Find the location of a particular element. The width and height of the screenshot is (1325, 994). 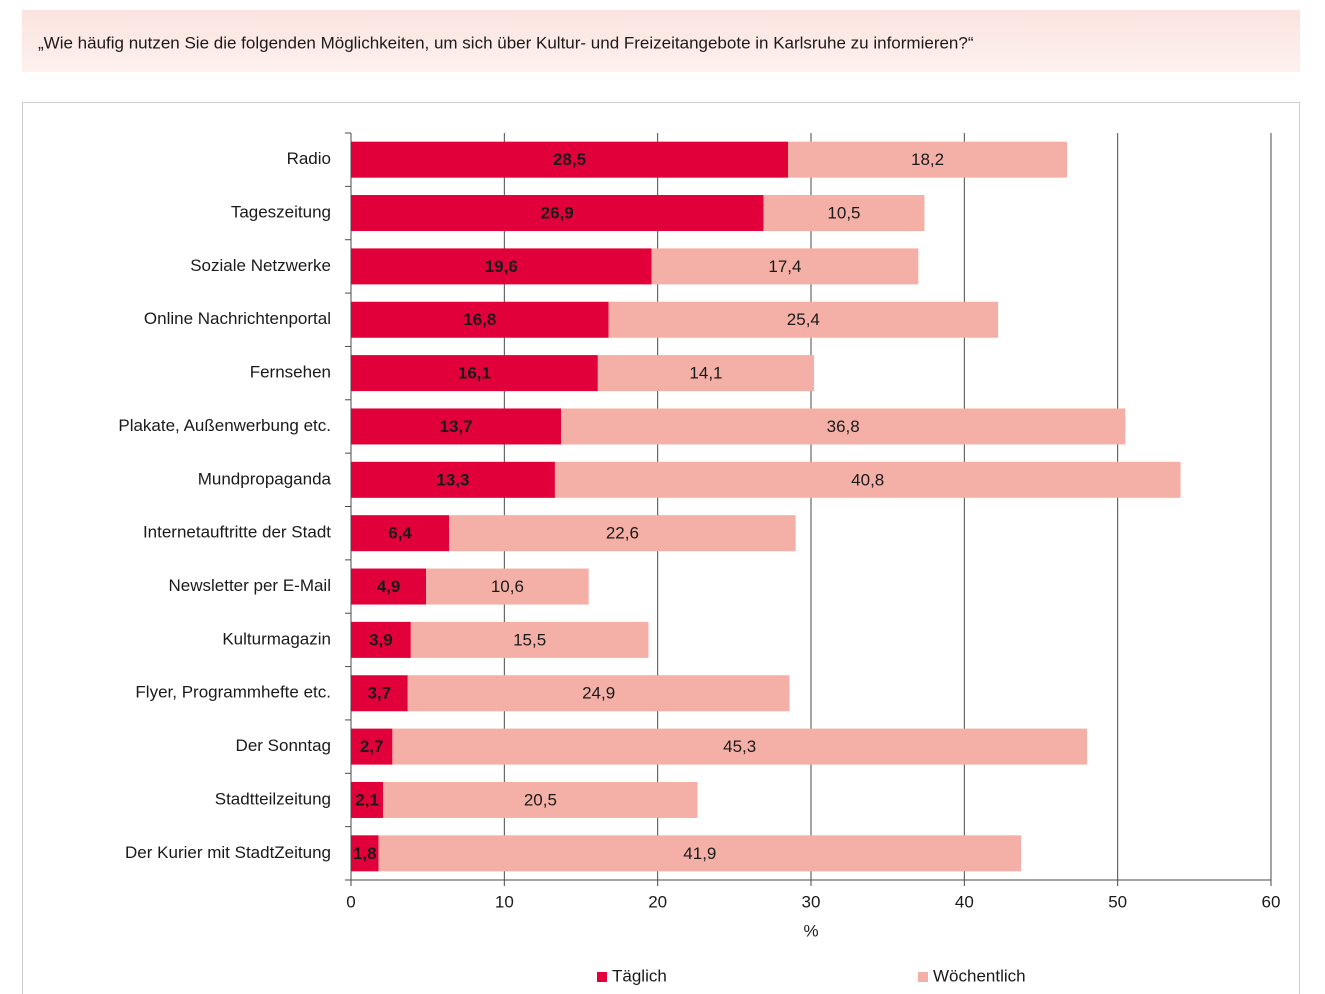

value-label: 28,5 is located at coordinates (569, 159).